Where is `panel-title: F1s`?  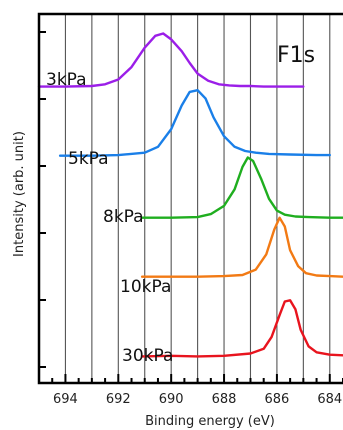 panel-title: F1s is located at coordinates (296, 55).